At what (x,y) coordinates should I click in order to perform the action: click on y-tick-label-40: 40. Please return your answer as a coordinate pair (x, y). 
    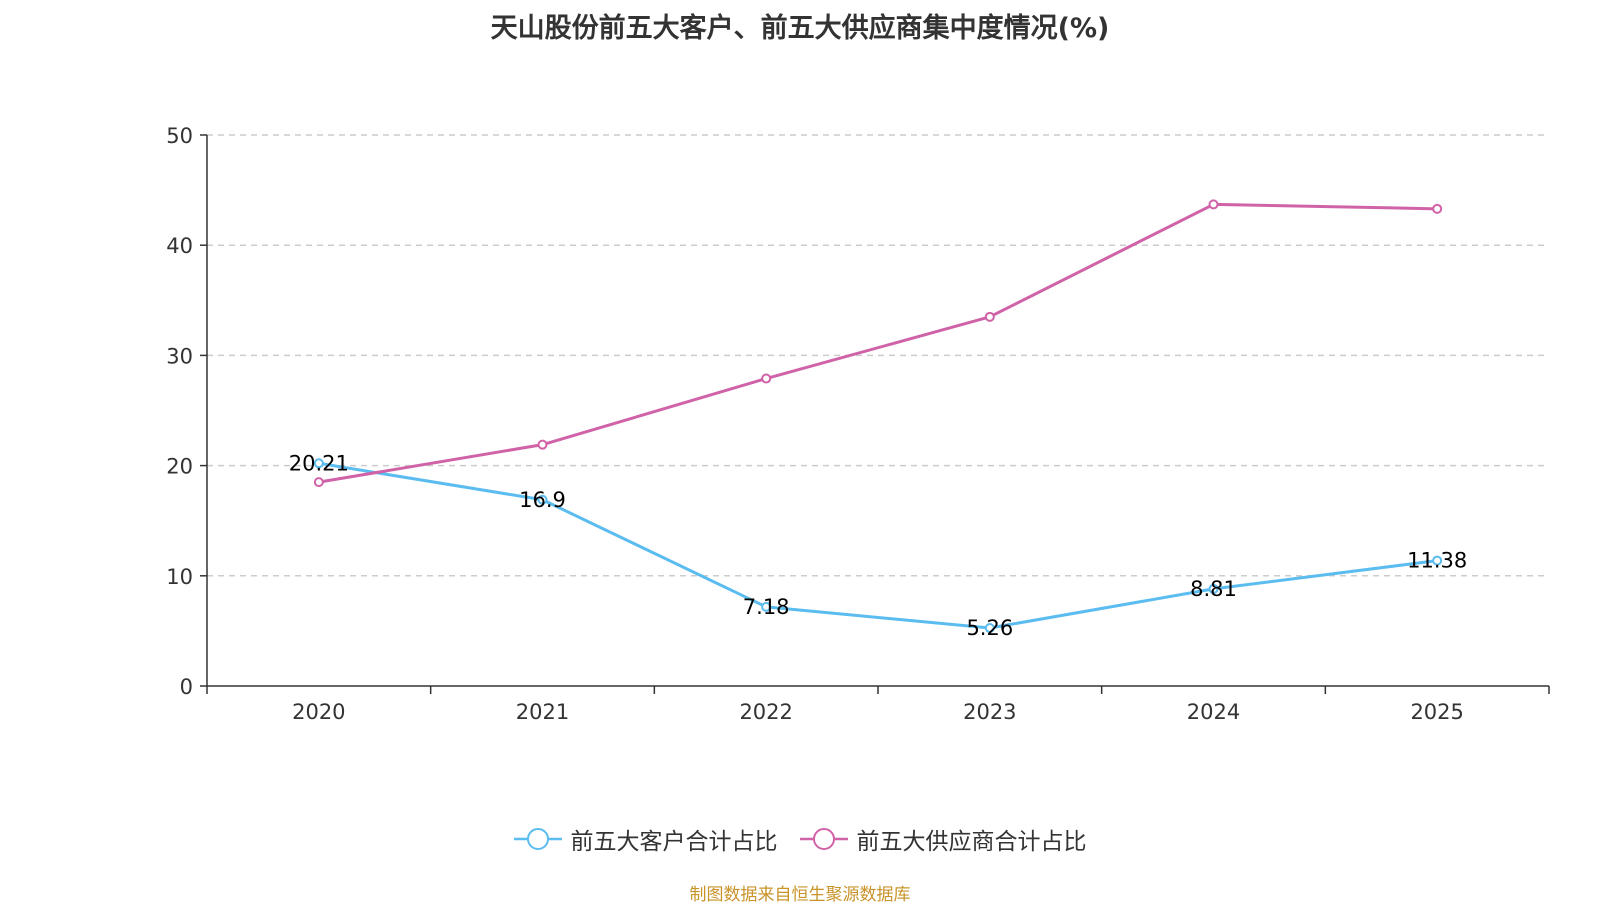
    Looking at the image, I should click on (179, 246).